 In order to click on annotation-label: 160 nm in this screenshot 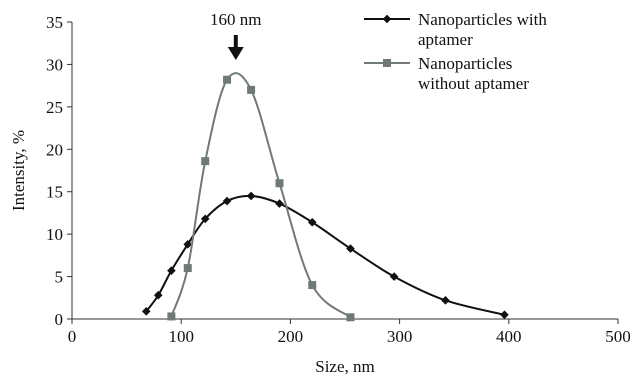, I will do `click(235, 19)`.